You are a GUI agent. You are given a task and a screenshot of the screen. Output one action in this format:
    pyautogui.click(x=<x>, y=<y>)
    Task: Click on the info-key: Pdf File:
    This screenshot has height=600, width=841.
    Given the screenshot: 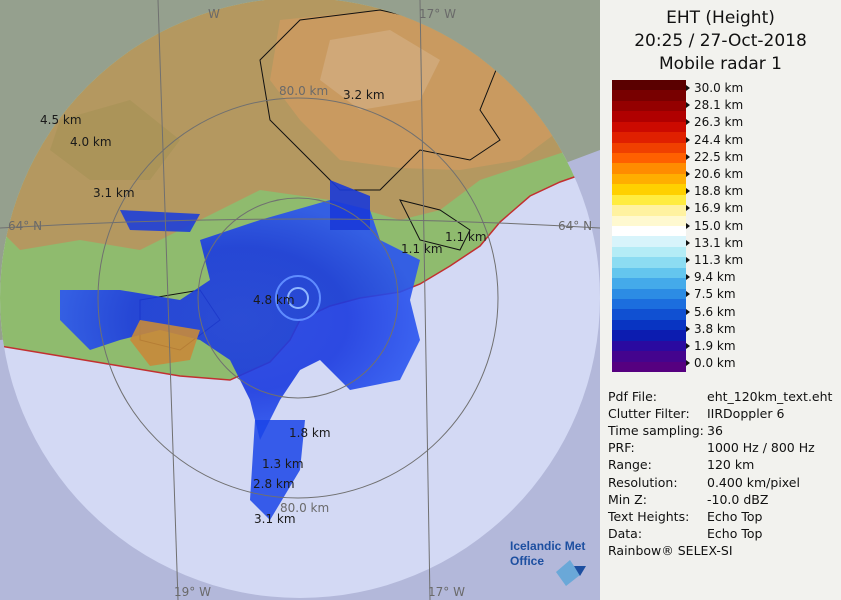 What is the action you would take?
    pyautogui.click(x=632, y=396)
    